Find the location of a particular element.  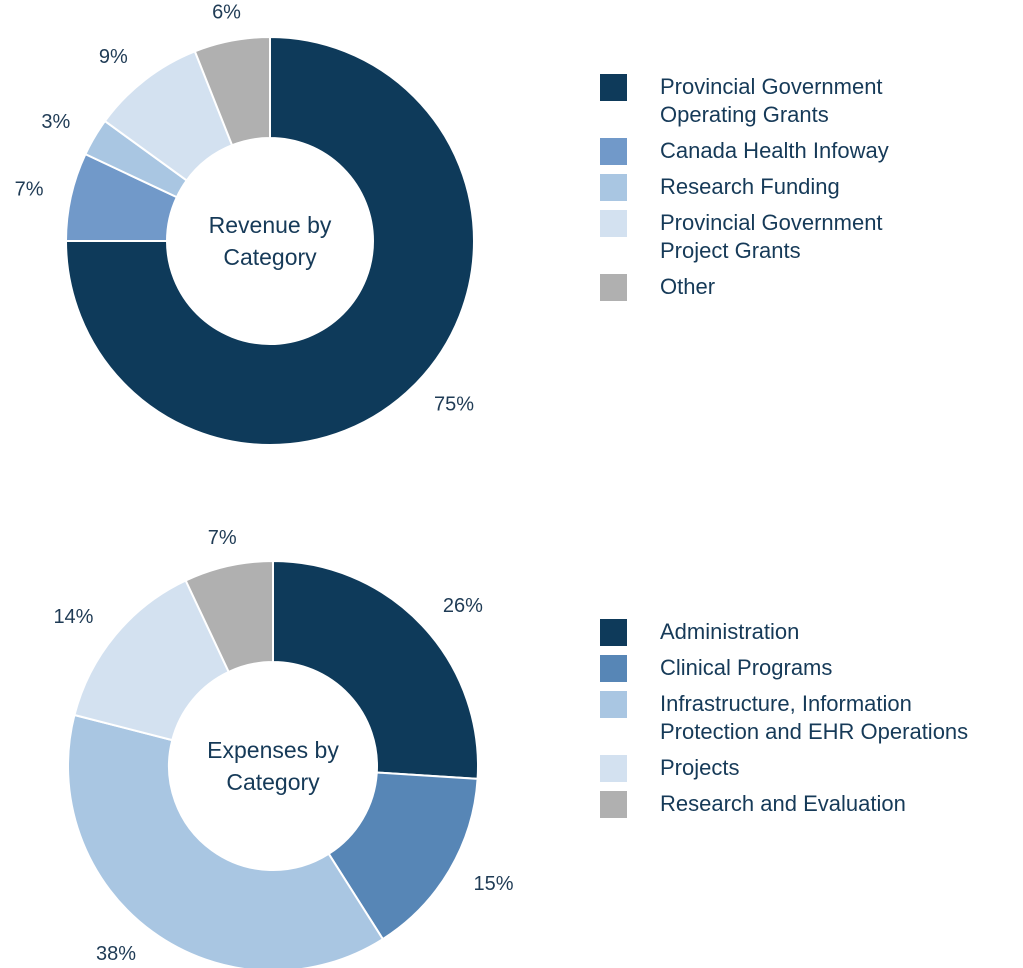

slice-label: 6% is located at coordinates (226, 12).